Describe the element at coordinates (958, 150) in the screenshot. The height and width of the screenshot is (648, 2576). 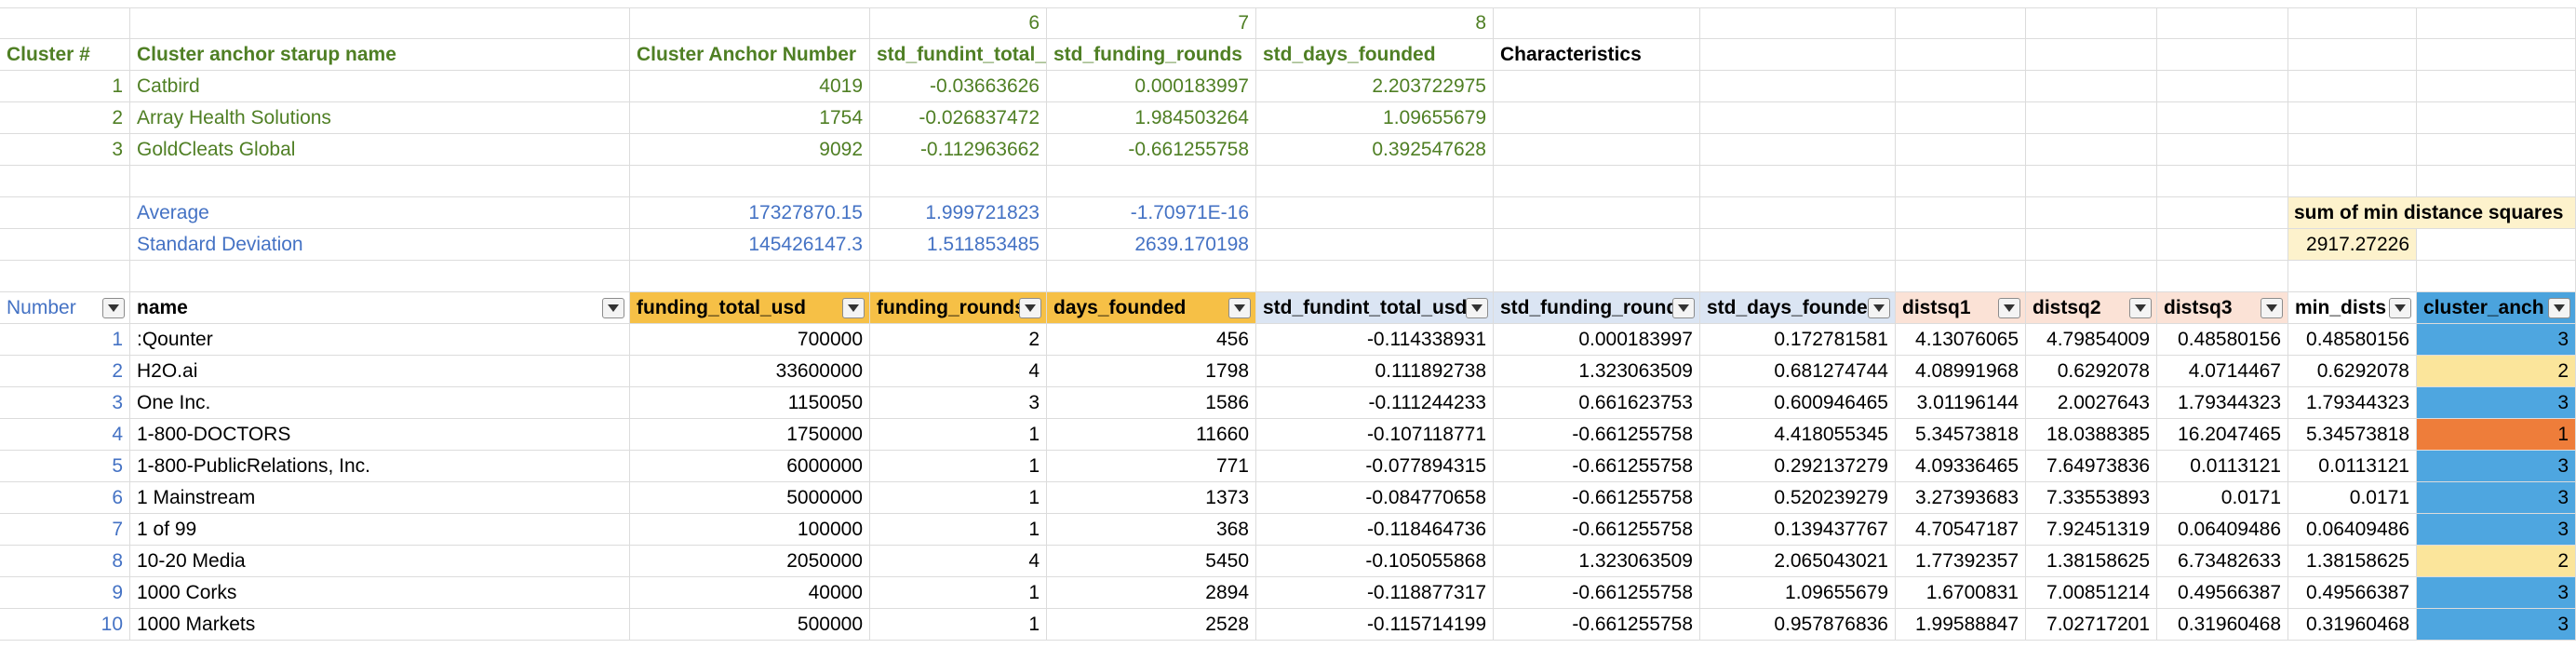
I see `cluster-std-funding-total: -0.112963662` at that location.